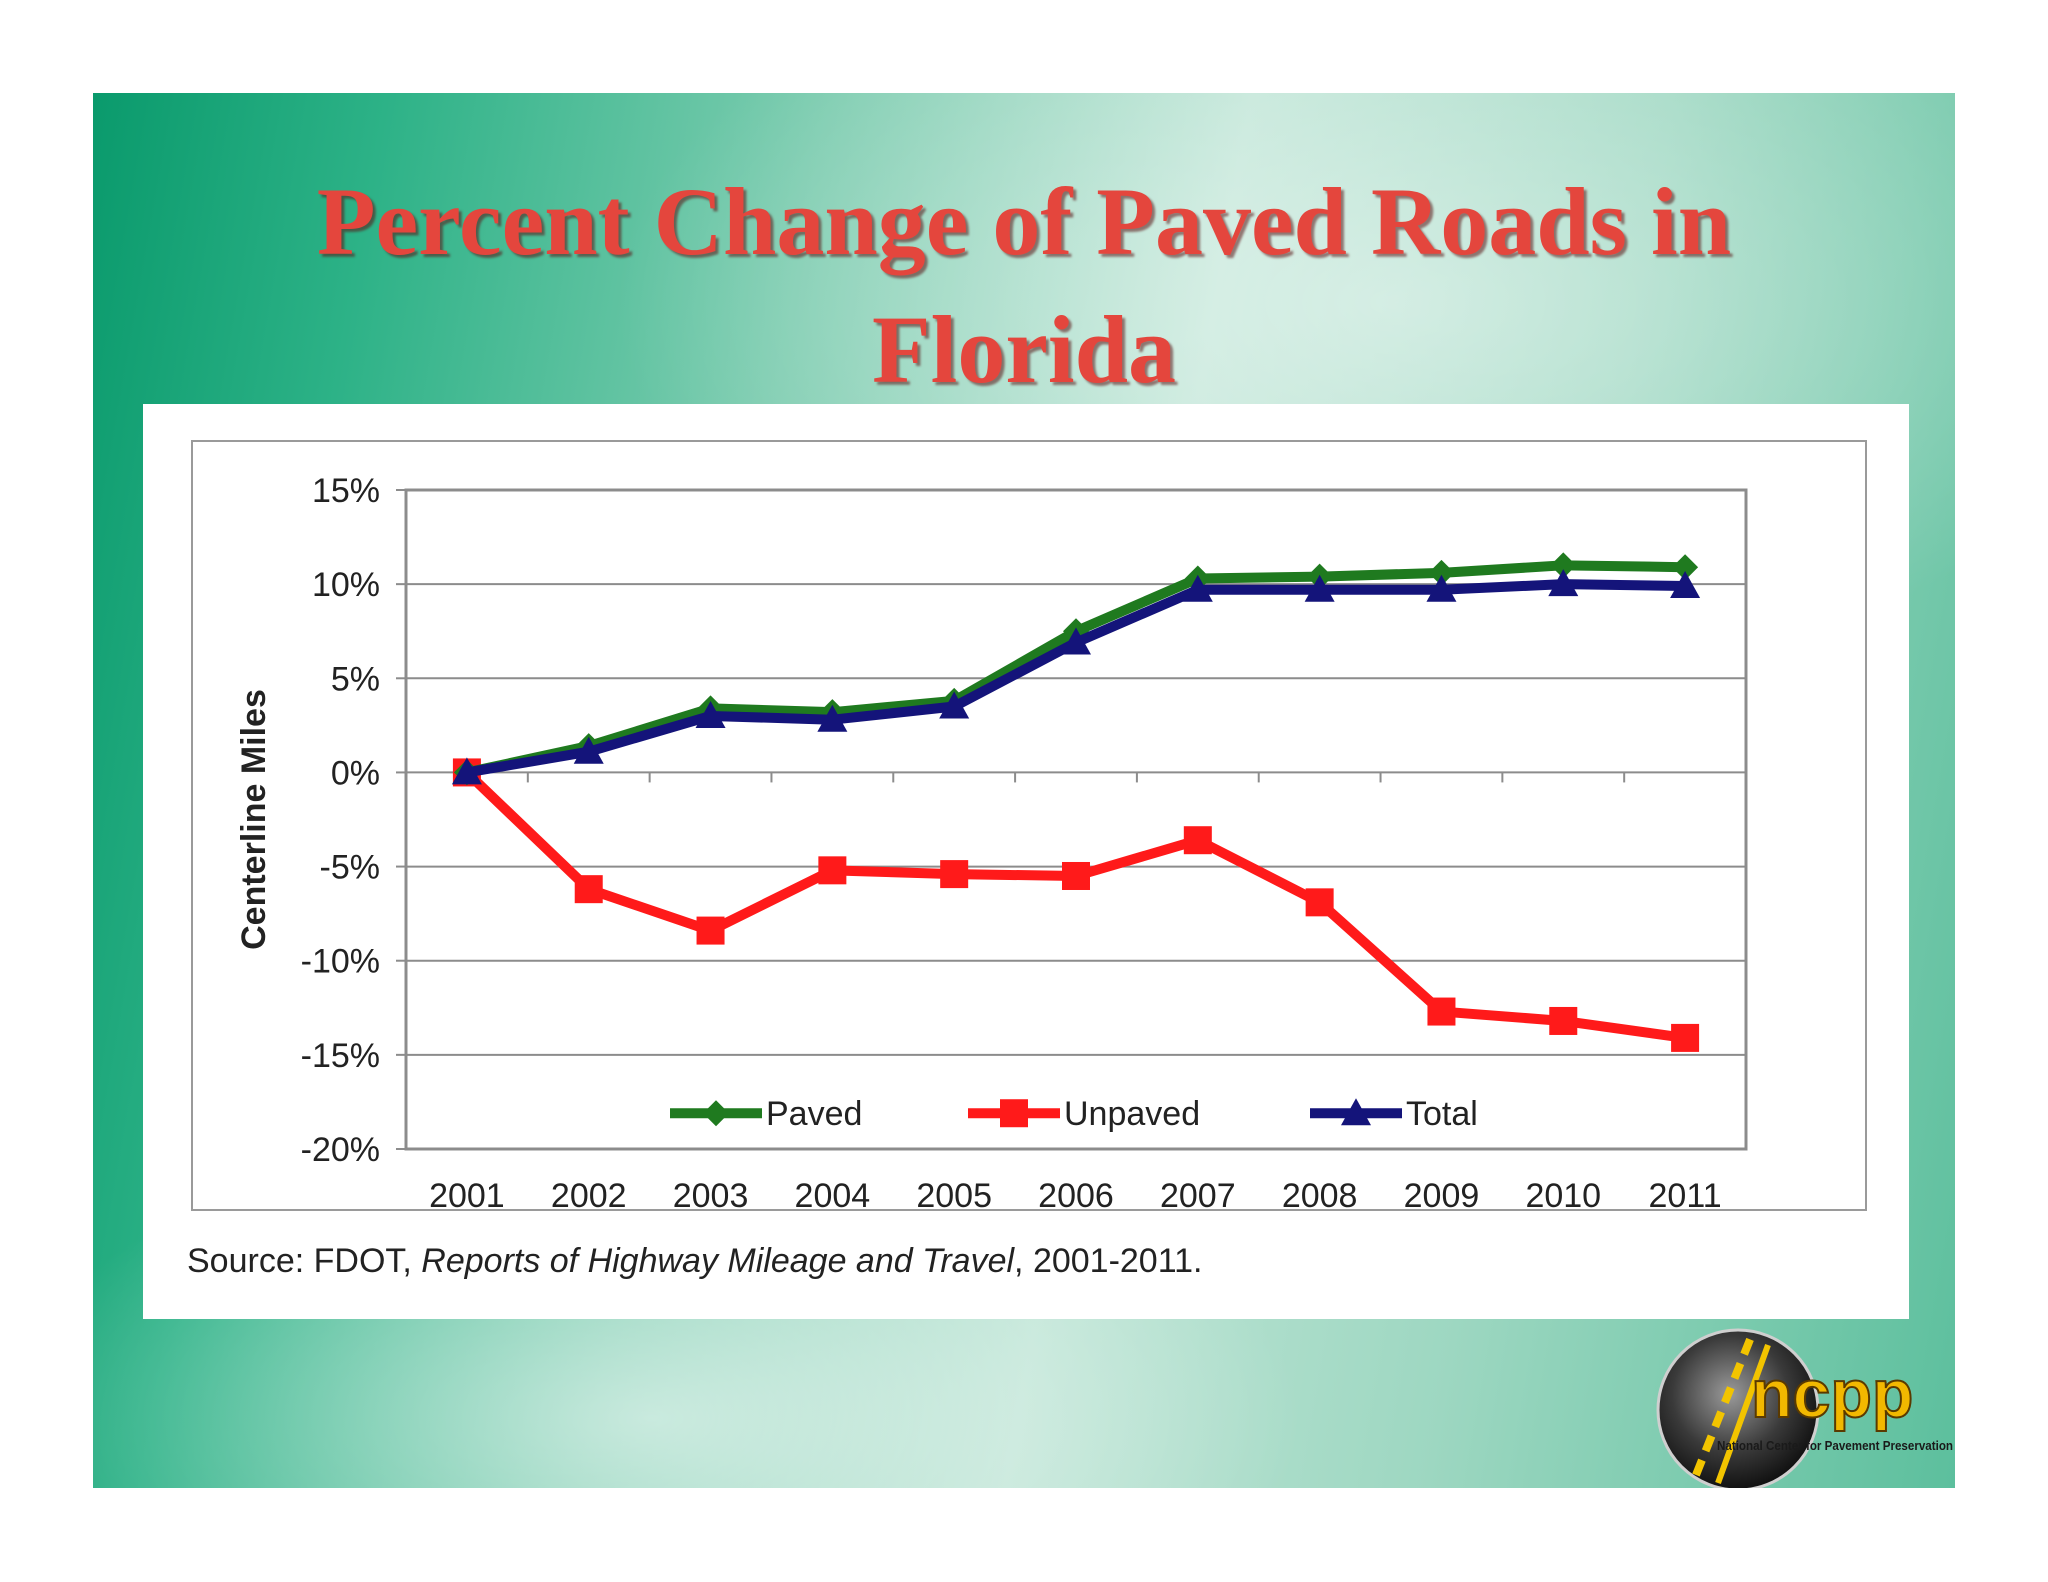 Image resolution: width=2048 pixels, height=1582 pixels. Describe the element at coordinates (346, 585) in the screenshot. I see `y-tick-label: 10%` at that location.